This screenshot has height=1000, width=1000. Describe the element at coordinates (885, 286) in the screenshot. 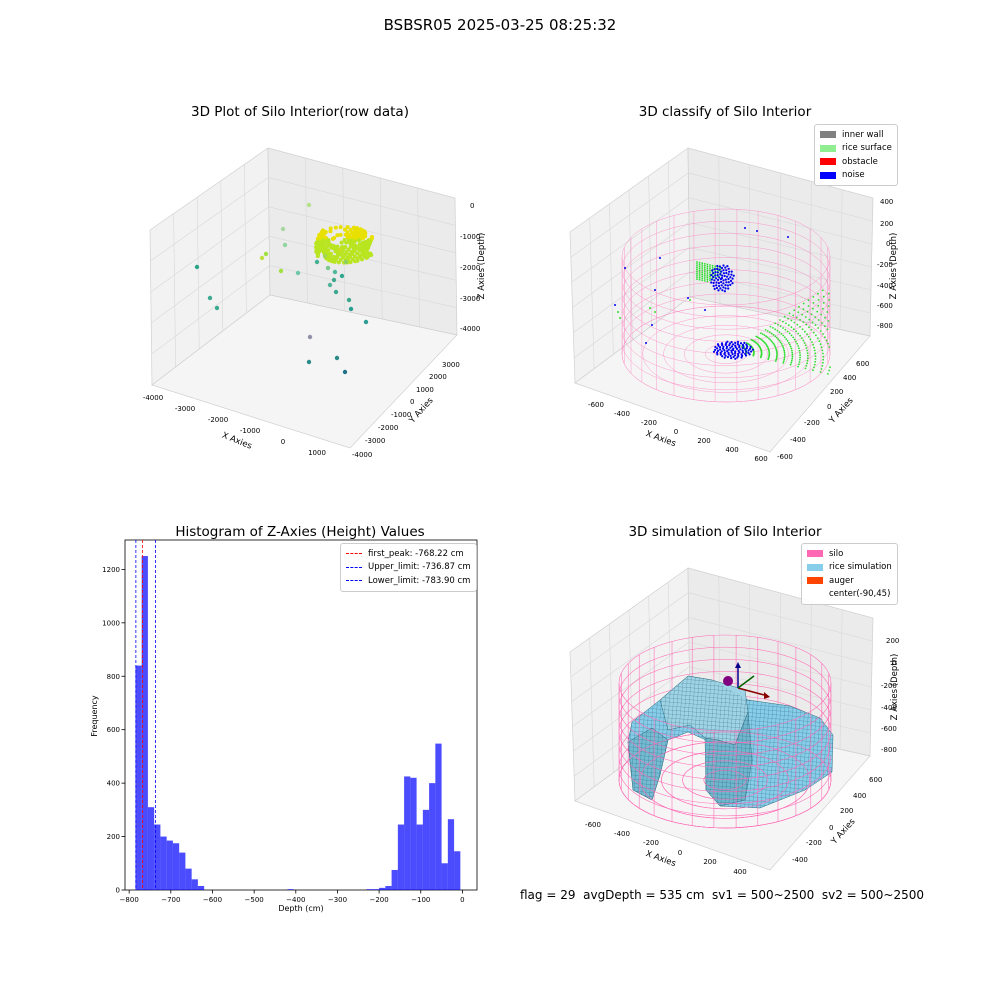

I see `classify-z-tick: -400` at that location.